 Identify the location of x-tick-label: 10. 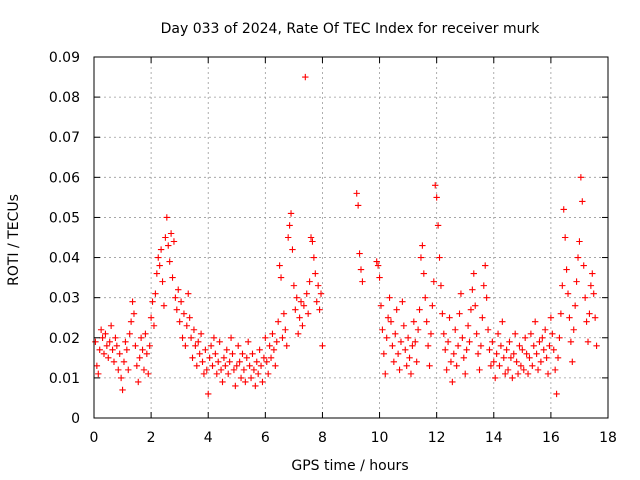
(380, 438).